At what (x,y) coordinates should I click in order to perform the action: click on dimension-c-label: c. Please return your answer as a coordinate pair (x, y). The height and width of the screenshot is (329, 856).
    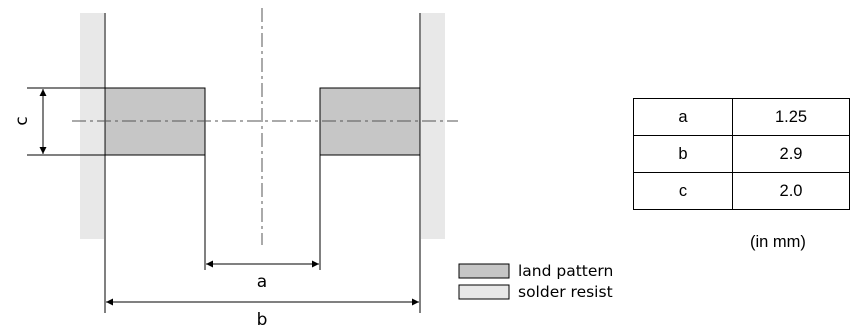
    Looking at the image, I should click on (22, 120).